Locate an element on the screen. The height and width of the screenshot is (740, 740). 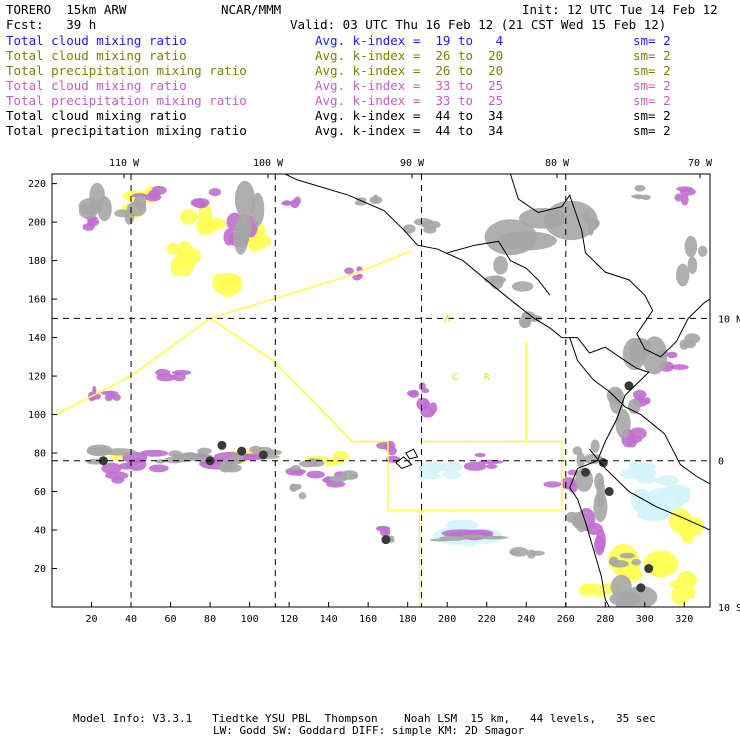
init-time: Init: 12 UTC Tue 14 Feb 12 is located at coordinates (620, 9).